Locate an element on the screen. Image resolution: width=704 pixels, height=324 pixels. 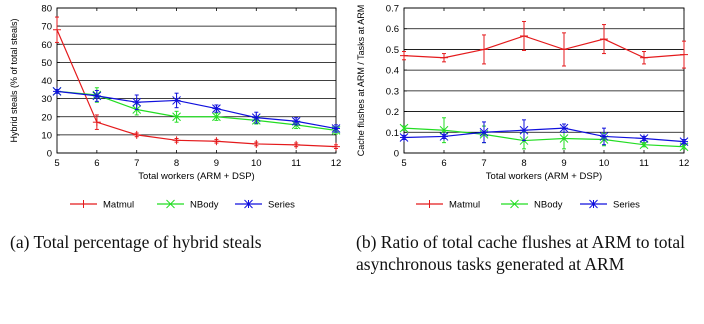
y-tick-label: 80 is located at coordinates (46, 9).